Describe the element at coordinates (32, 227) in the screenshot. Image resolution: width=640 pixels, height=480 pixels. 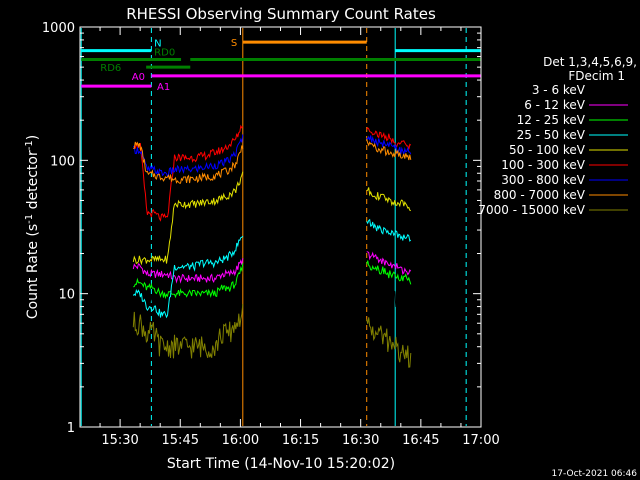
I see `y-axis-label: Count Rate (s-1 detector-1)` at that location.